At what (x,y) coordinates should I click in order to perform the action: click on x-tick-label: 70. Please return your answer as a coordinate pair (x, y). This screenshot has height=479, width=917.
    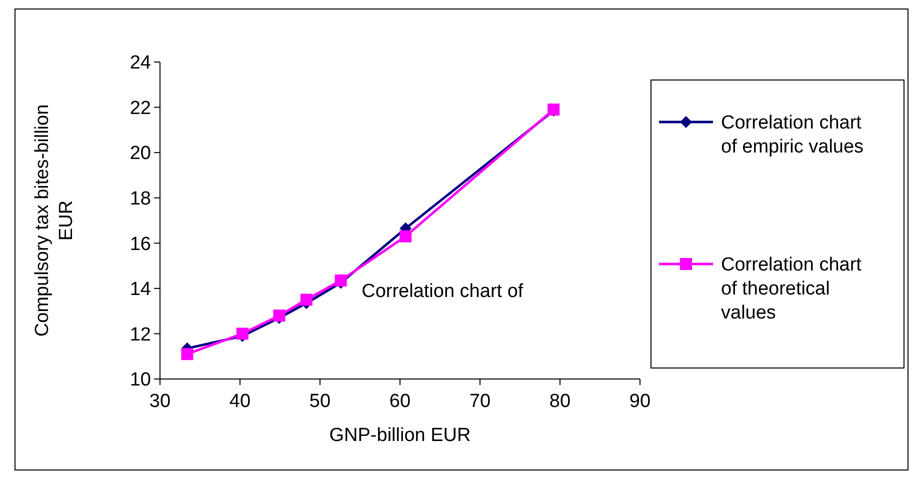
    Looking at the image, I should click on (480, 401).